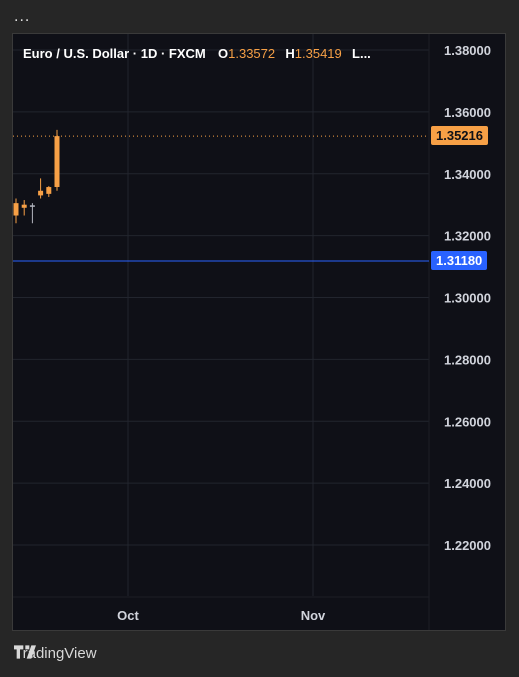 Image resolution: width=519 pixels, height=677 pixels. Describe the element at coordinates (459, 136) in the screenshot. I see `last-price-label: 1.35216` at that location.